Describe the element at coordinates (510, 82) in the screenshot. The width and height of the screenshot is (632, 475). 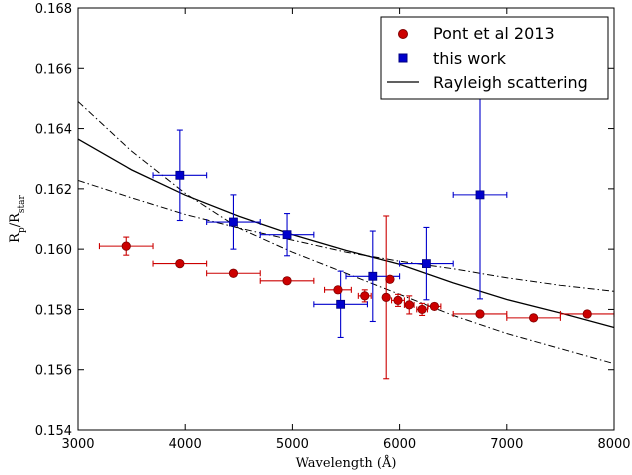
I see `legend-label-rayleigh: Rayleigh scattering` at that location.